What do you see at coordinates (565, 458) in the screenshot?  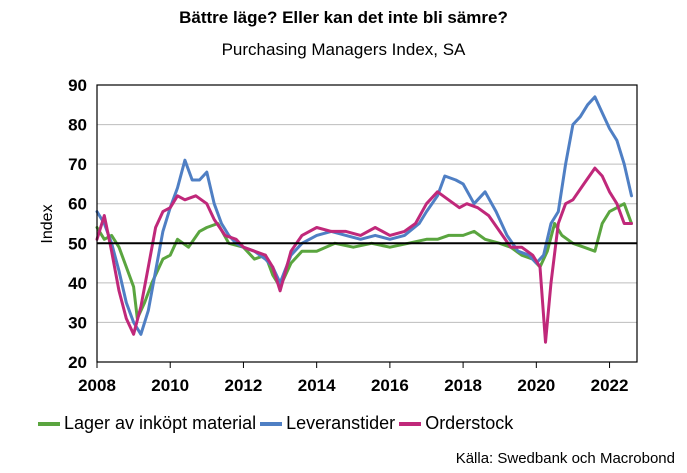 I see `source-note: Källa: Swedbank och Macrobond` at bounding box center [565, 458].